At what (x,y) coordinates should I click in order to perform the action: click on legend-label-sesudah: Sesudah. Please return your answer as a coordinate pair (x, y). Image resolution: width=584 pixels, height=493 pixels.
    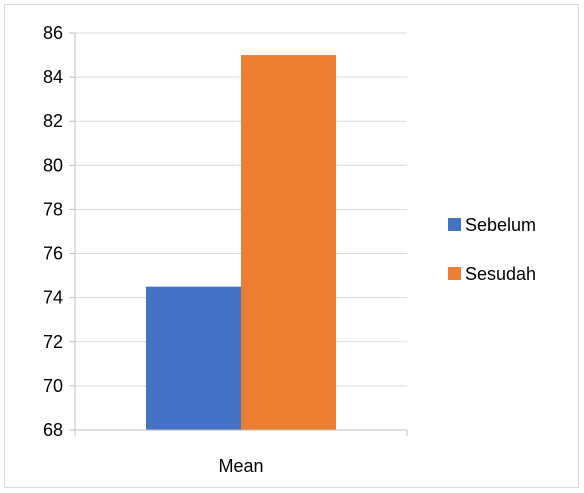
    Looking at the image, I should click on (500, 274).